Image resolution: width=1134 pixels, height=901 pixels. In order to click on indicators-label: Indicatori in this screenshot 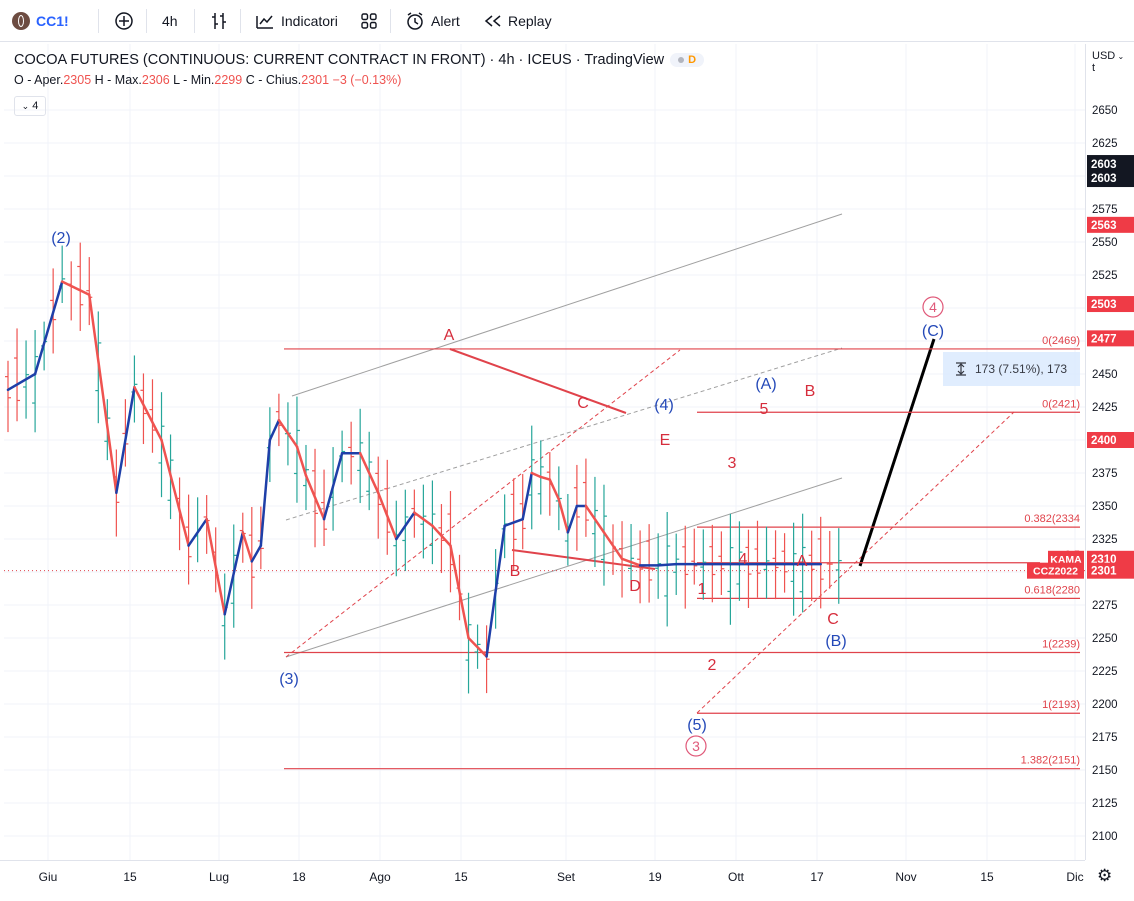, I will do `click(309, 21)`.